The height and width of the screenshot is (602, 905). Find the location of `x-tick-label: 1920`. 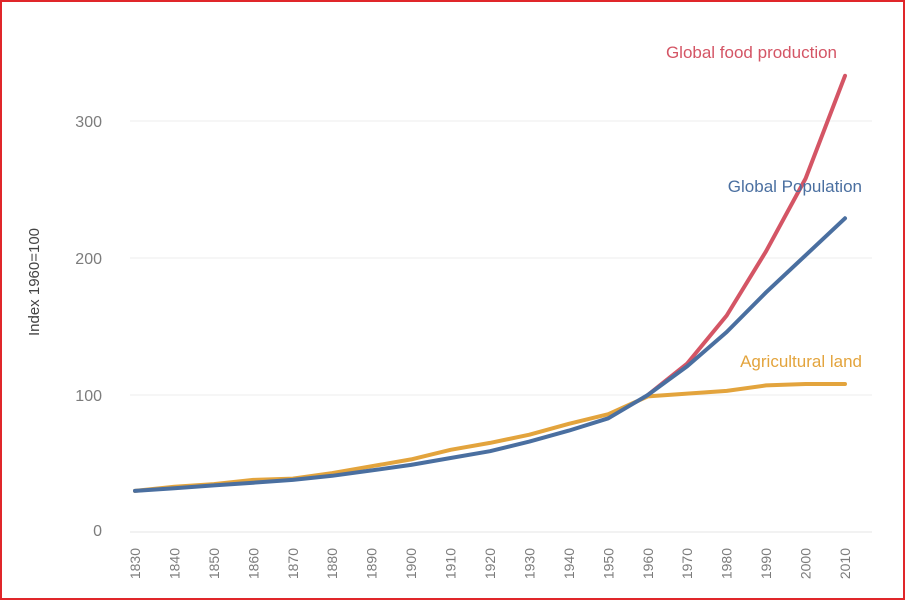

x-tick-label: 1920 is located at coordinates (490, 563).